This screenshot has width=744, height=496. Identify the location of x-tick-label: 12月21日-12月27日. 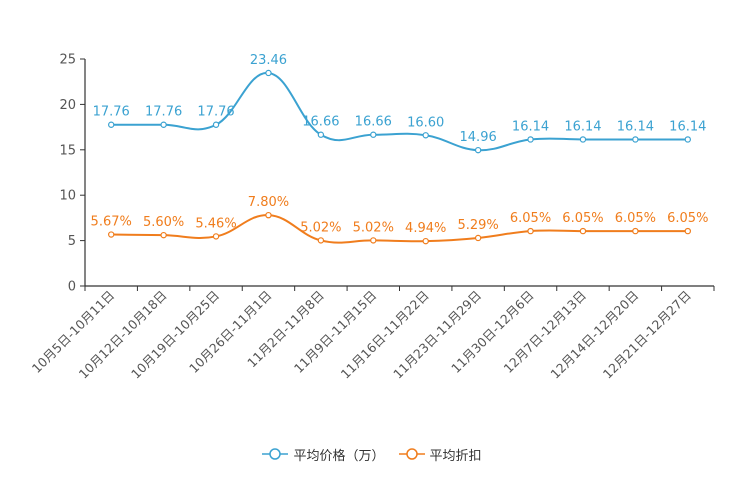
(647, 335).